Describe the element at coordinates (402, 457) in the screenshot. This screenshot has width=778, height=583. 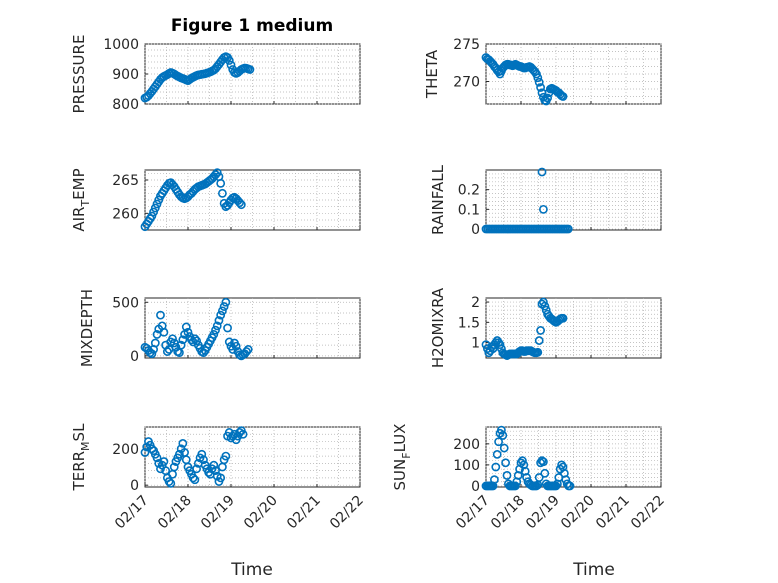
I see `ylabel-sun-flux: SUNFLUX` at that location.